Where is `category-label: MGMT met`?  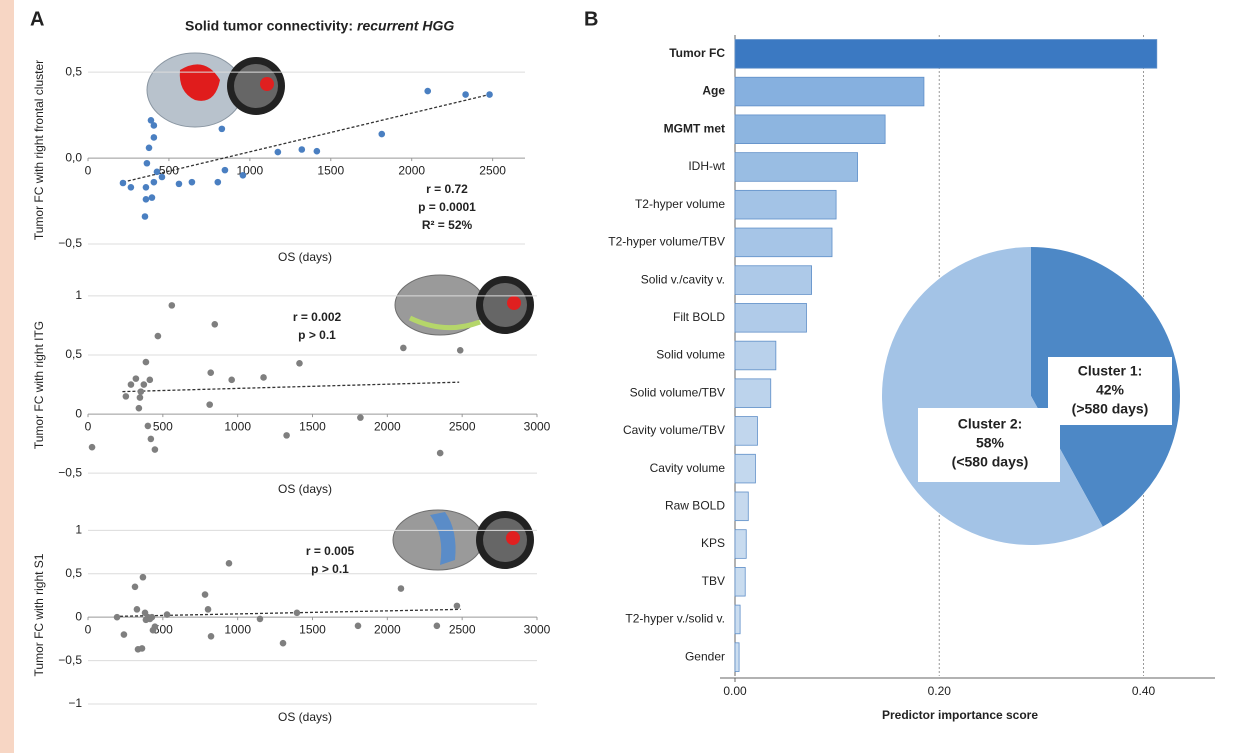
category-label: MGMT met is located at coordinates (694, 128).